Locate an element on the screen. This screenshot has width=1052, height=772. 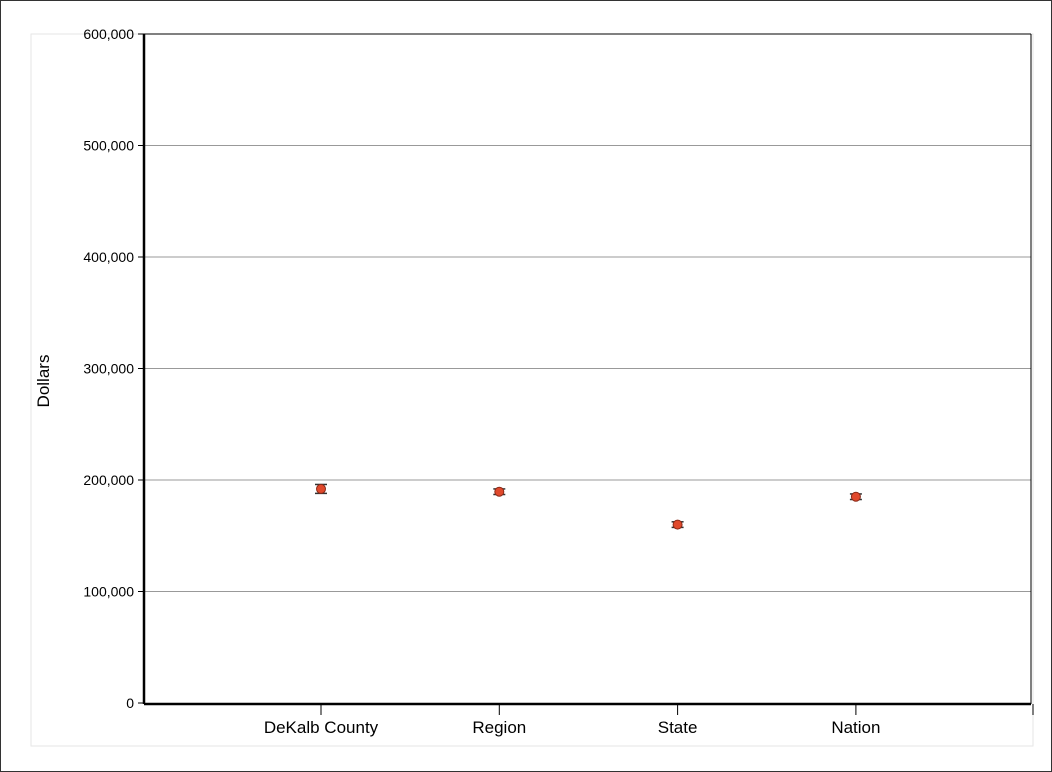
y-tick-label: 200,000 is located at coordinates (108, 480).